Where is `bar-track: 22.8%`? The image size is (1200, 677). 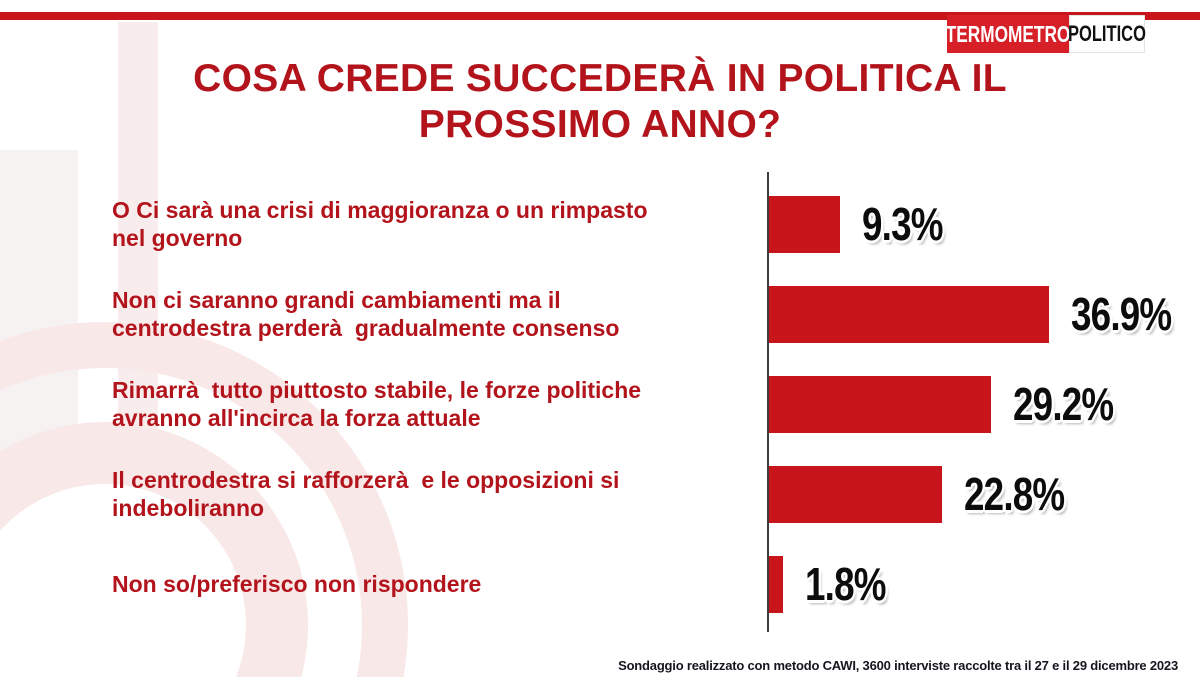 bar-track: 22.8% is located at coordinates (929, 494).